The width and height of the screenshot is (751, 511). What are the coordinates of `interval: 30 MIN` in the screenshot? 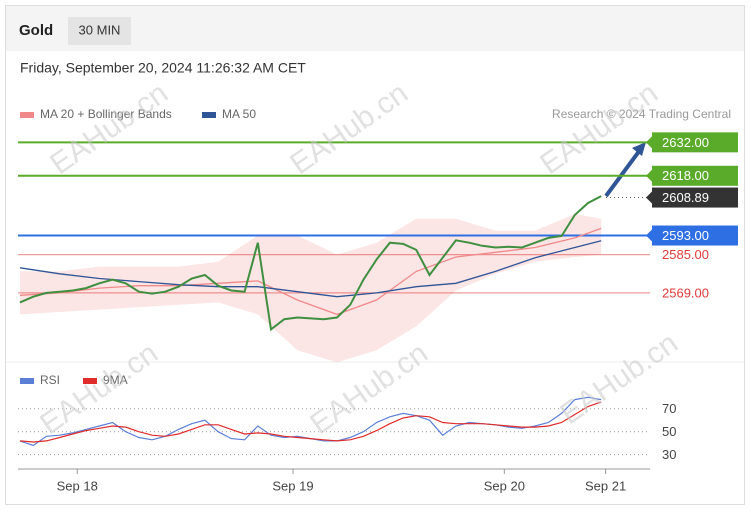 It's located at (100, 29).